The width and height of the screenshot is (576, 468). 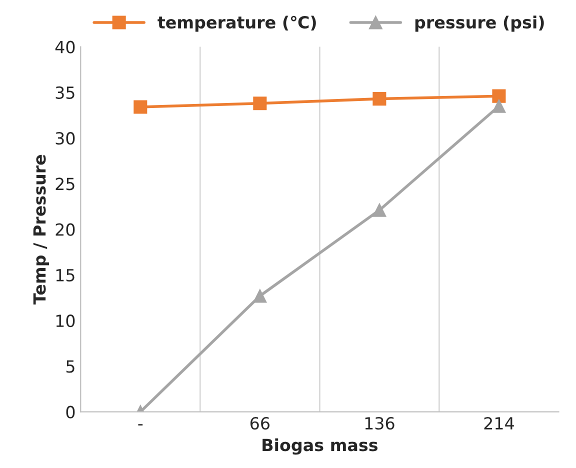 What do you see at coordinates (237, 24) in the screenshot?
I see `legend-label: temperature (℃)` at bounding box center [237, 24].